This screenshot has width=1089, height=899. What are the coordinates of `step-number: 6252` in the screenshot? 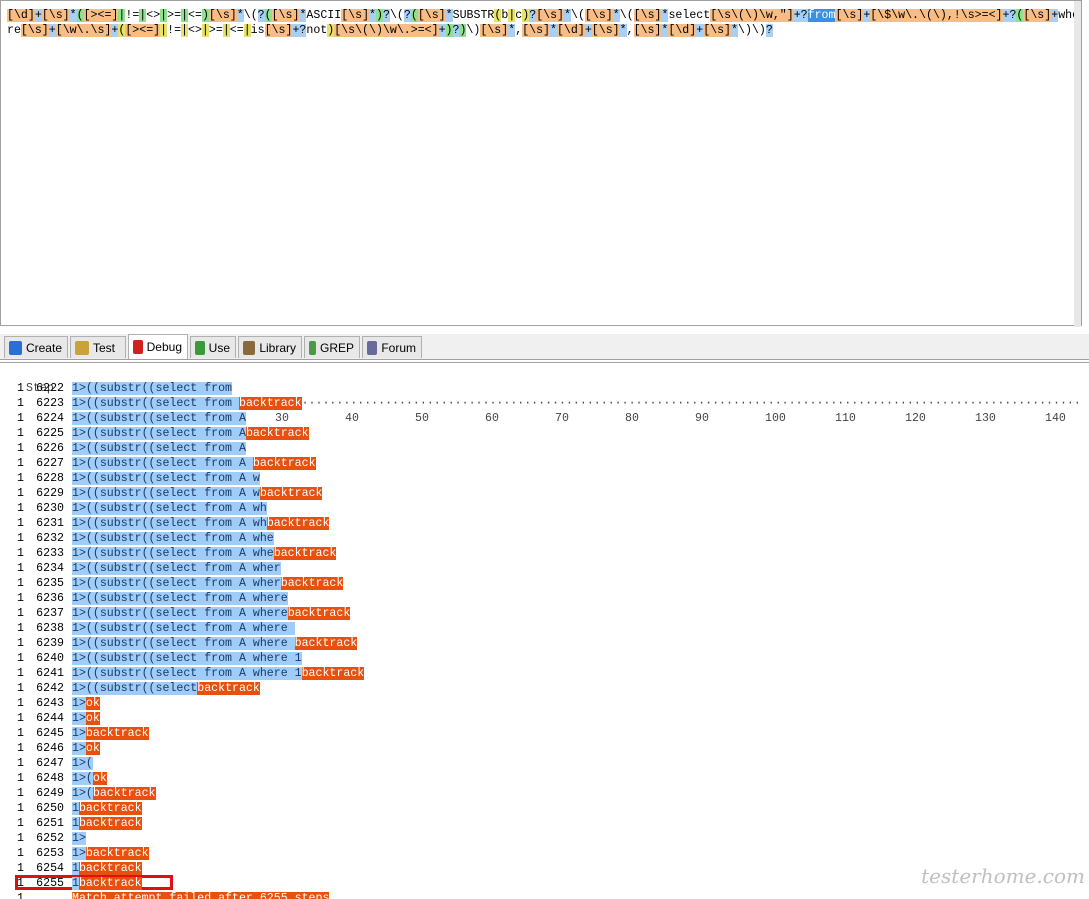 It's located at (50, 838).